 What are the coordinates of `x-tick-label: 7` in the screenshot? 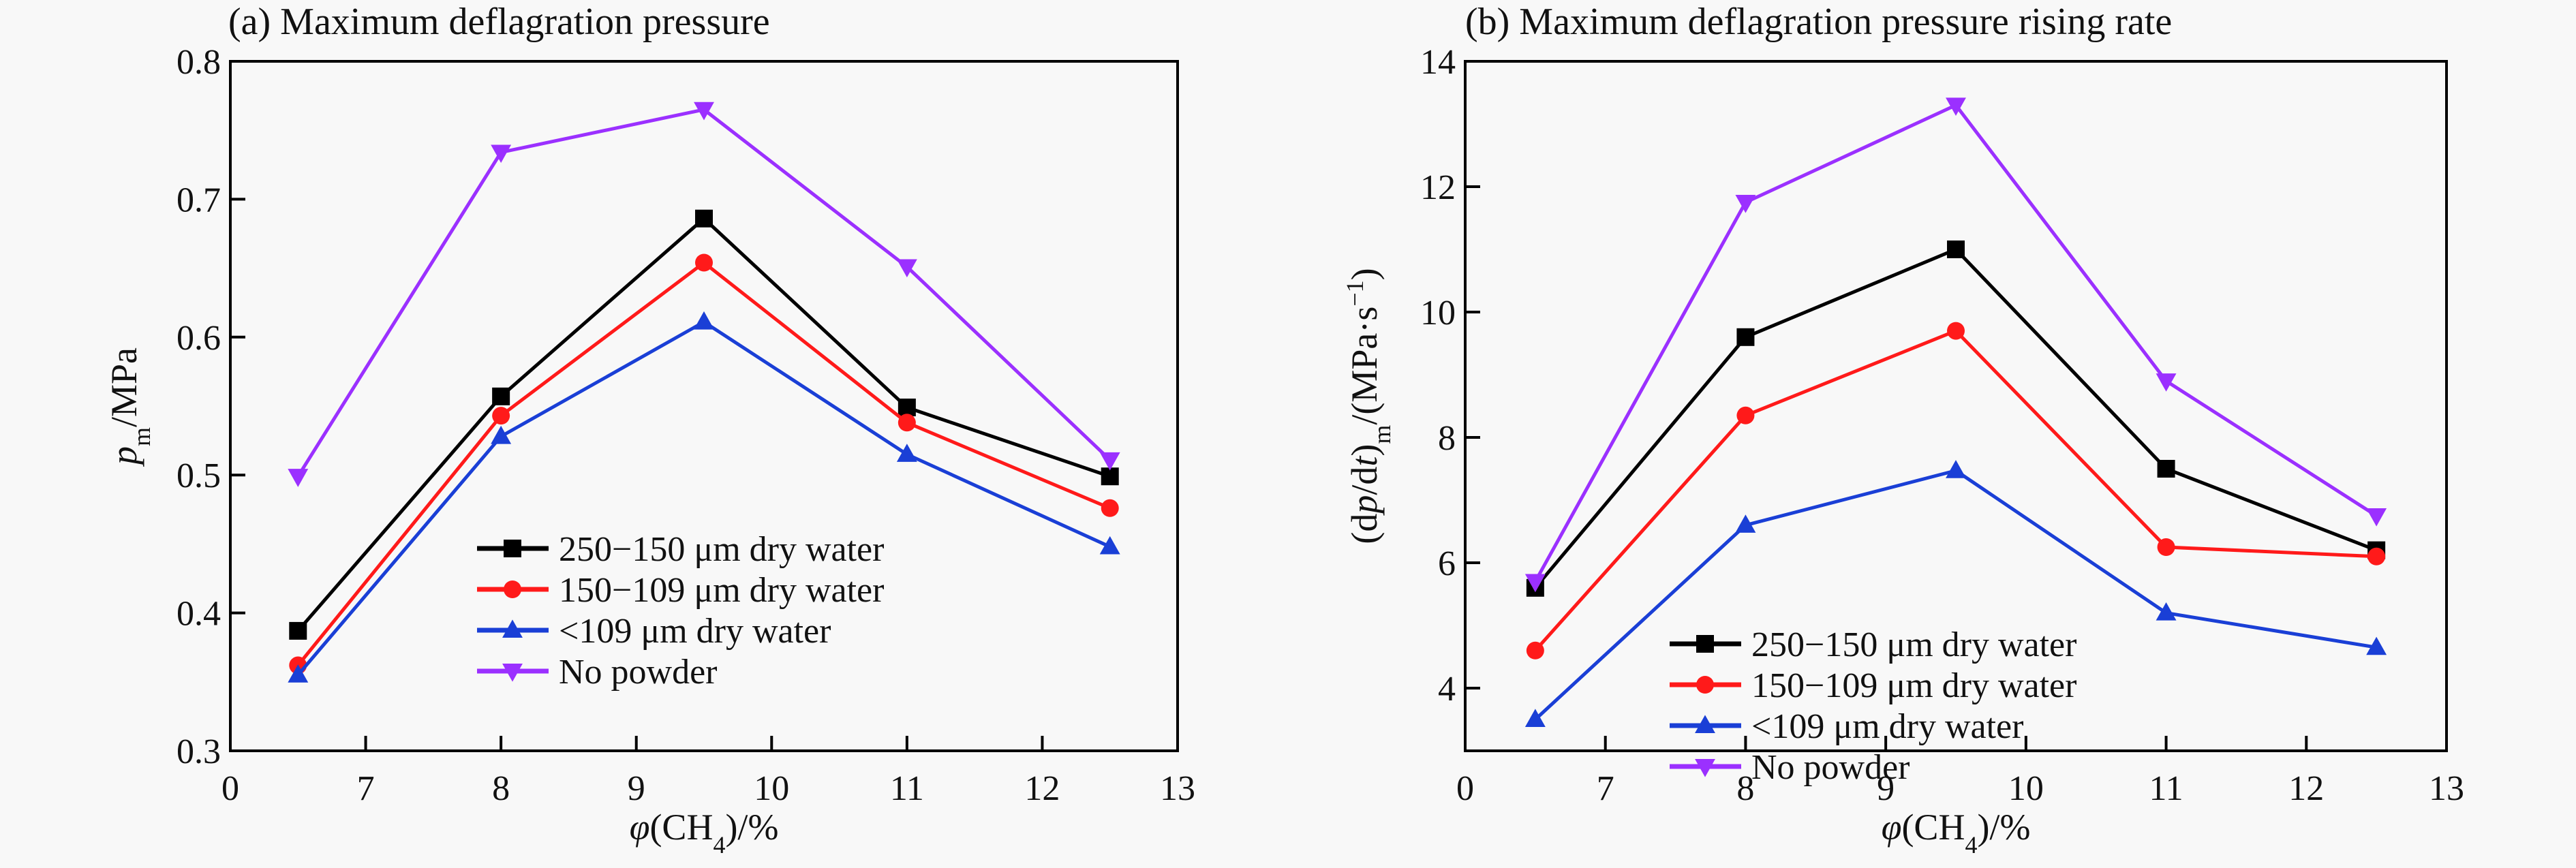 It's located at (1605, 788).